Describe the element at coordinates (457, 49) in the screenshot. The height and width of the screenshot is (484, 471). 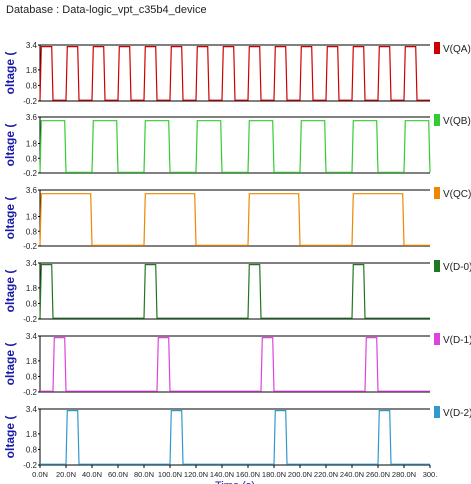
I see `legend-label: V(QA)` at that location.